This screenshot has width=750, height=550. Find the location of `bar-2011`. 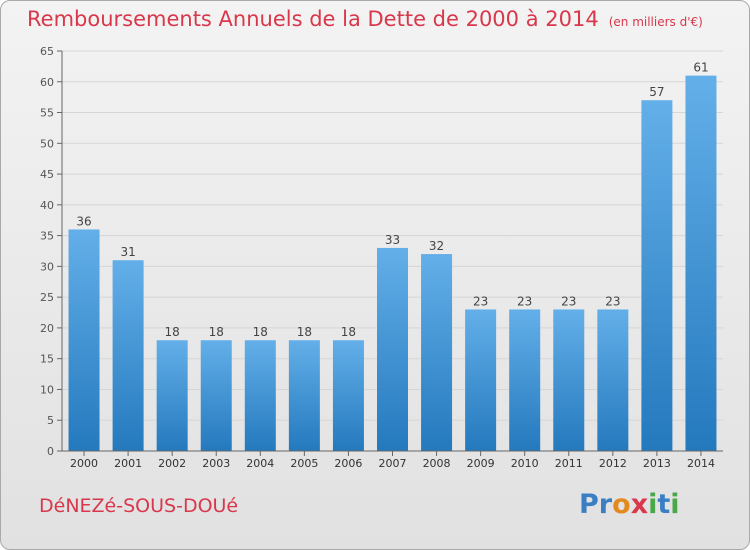

bar-2011 is located at coordinates (569, 380).